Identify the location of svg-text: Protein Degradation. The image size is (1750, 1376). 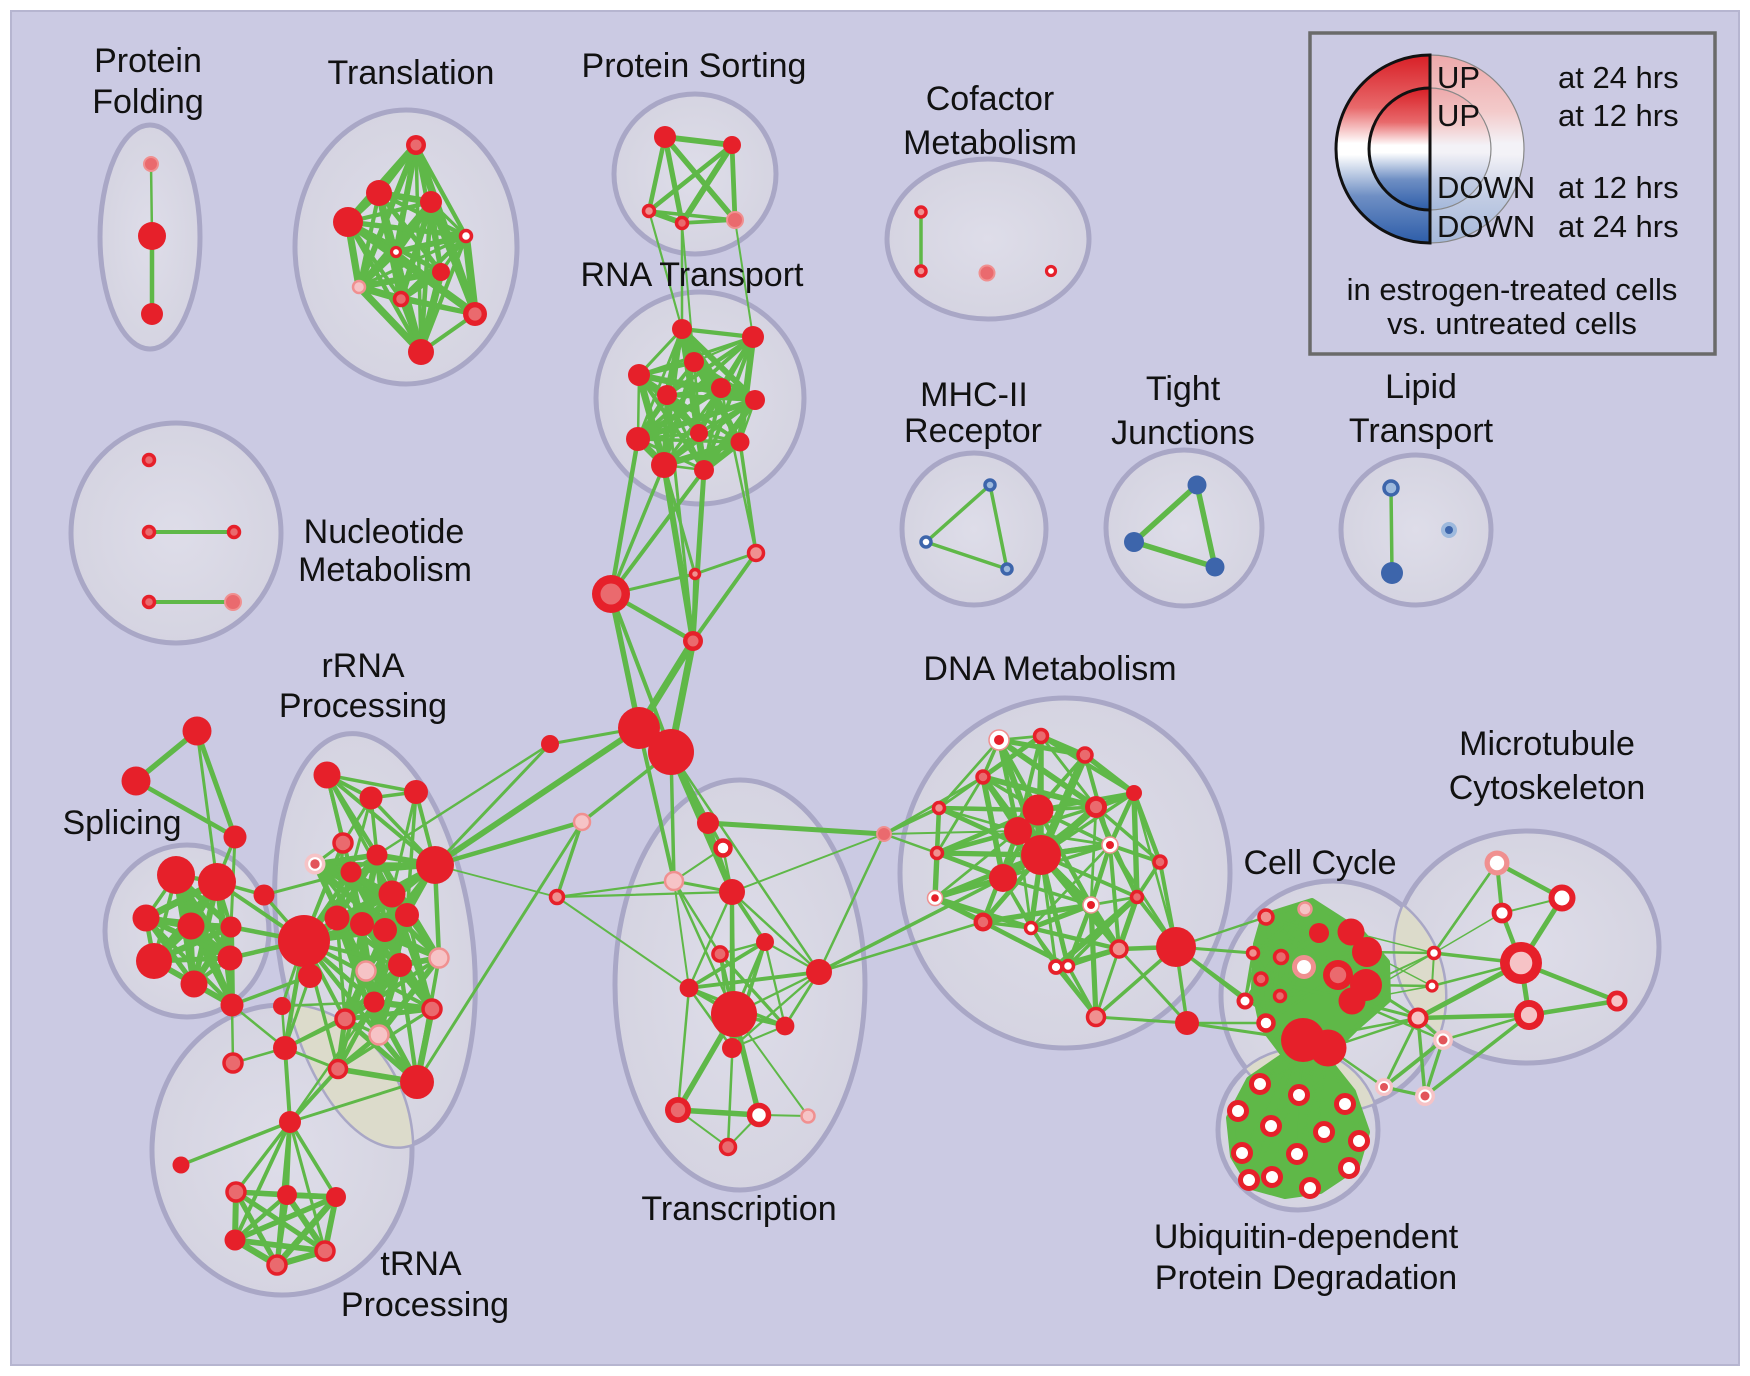
(1306, 1278).